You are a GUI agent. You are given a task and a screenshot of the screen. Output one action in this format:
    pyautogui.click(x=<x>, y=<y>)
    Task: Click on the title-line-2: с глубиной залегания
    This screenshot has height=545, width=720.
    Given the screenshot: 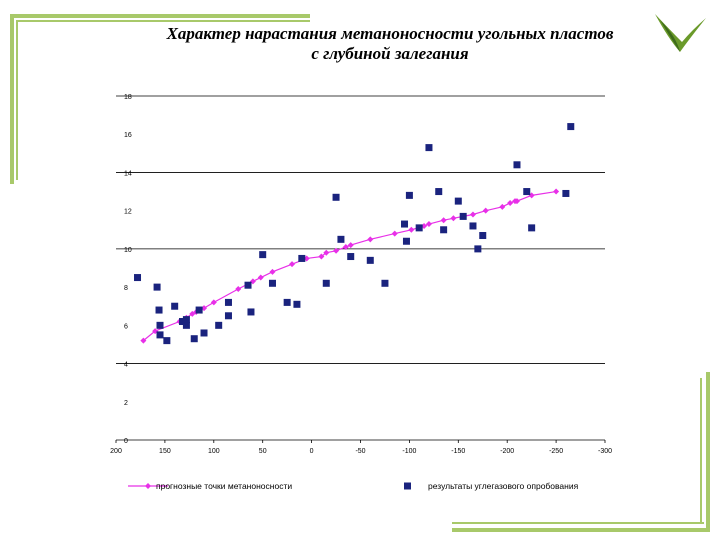 What is the action you would take?
    pyautogui.click(x=390, y=53)
    